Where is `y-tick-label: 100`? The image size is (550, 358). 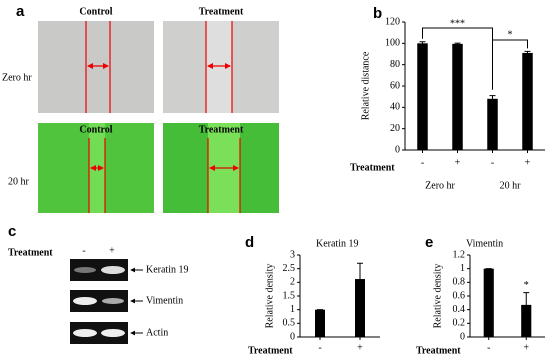 y-tick-label: 100 is located at coordinates (392, 43).